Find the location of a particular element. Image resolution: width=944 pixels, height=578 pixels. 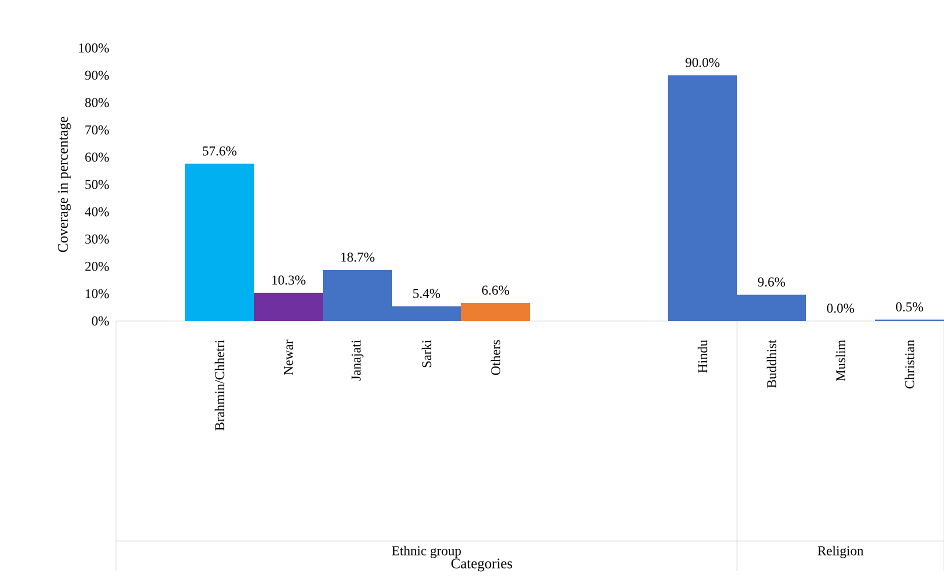

y-tick-label: 50% is located at coordinates (97, 185).